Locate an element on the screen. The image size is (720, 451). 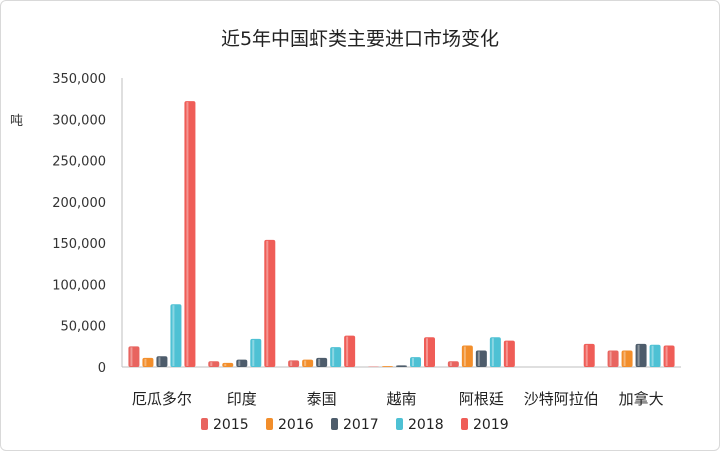
y-tick-label: 50,000 is located at coordinates (84, 327).